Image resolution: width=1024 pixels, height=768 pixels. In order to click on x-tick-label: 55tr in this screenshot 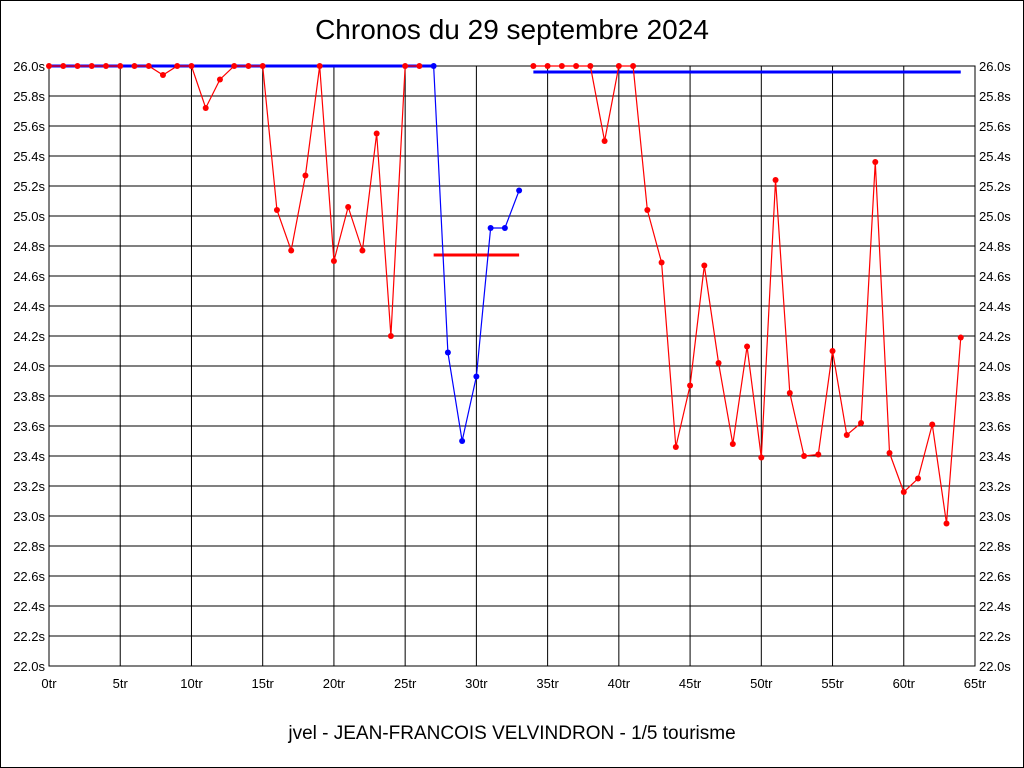, I will do `click(832, 683)`.